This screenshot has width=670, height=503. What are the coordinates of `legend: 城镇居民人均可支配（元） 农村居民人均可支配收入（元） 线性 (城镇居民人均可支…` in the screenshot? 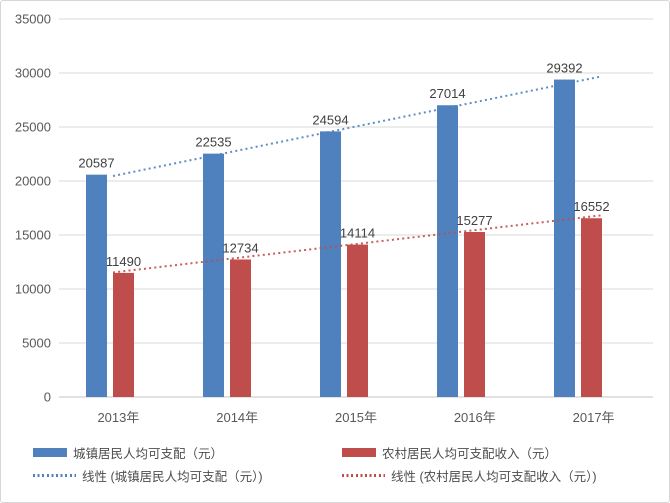 It's located at (335, 464).